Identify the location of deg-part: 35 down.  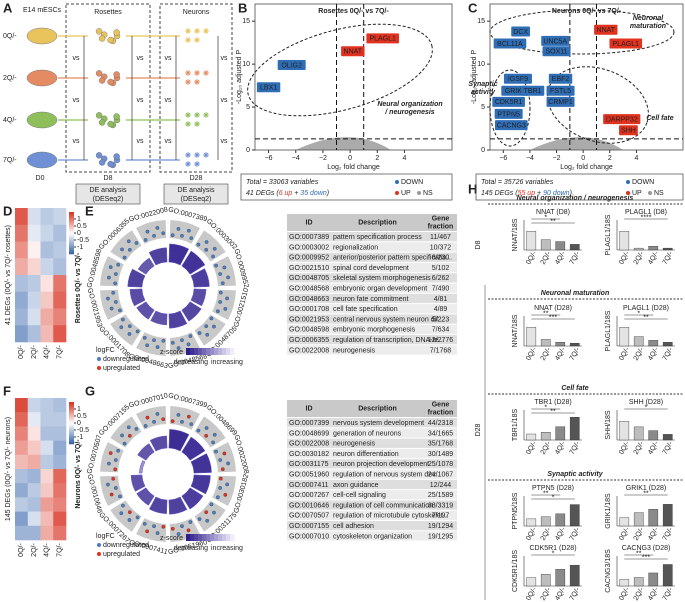
(313, 193).